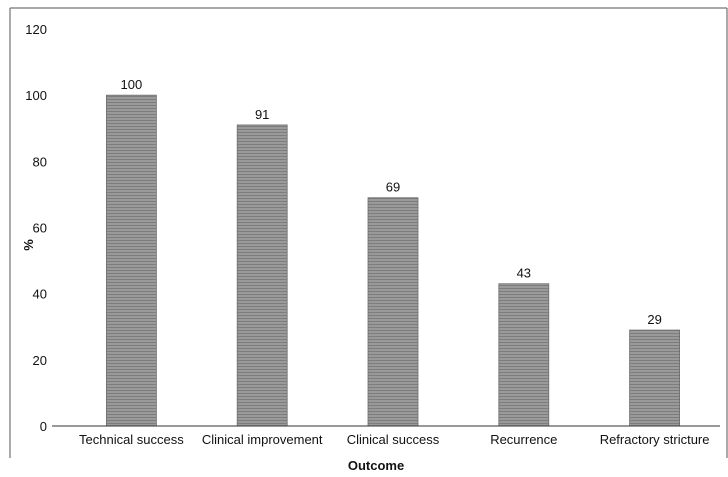 This screenshot has width=728, height=477. Describe the element at coordinates (655, 439) in the screenshot. I see `x-tick-label: Refractory stricture` at that location.